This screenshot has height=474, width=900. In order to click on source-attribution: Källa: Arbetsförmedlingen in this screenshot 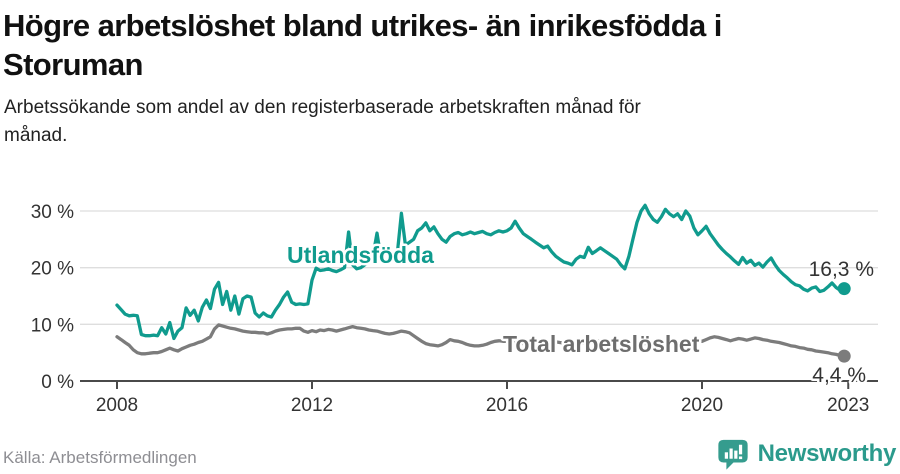, I will do `click(100, 457)`.